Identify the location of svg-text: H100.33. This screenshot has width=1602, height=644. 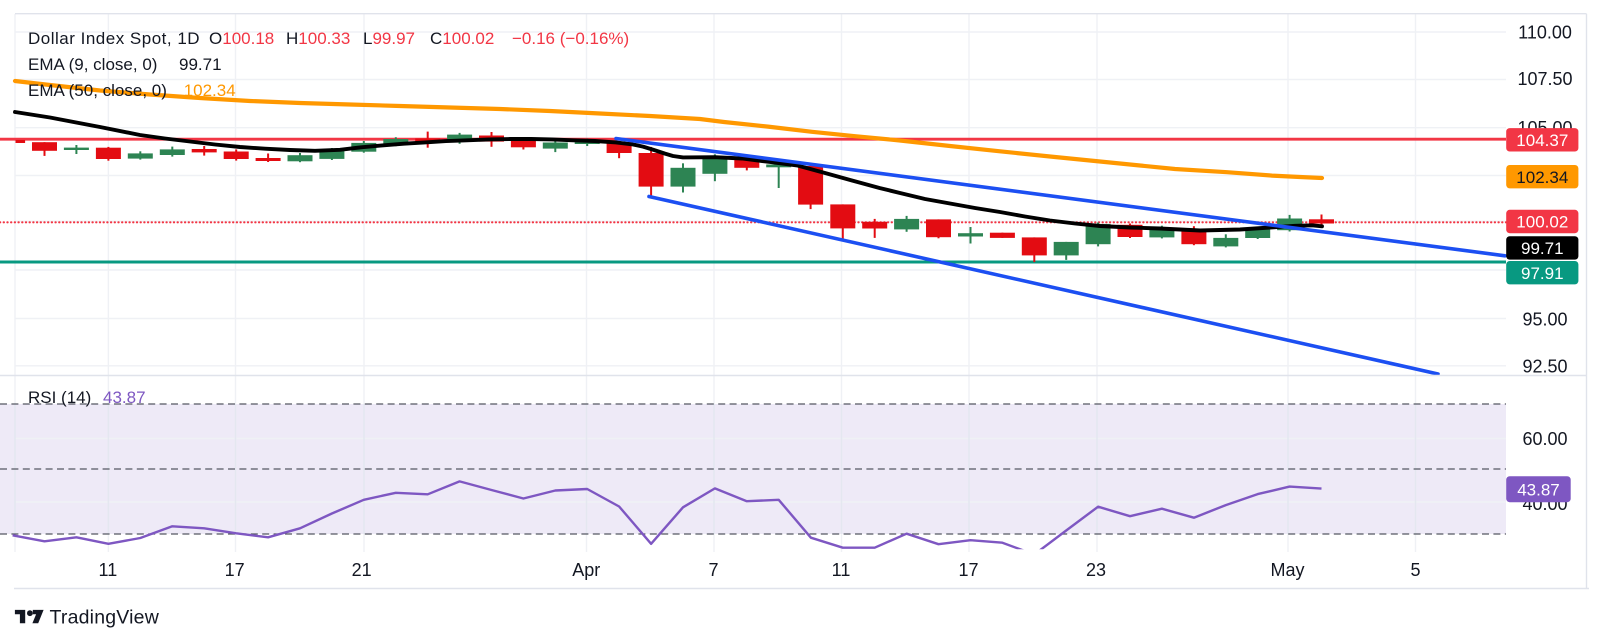
(318, 38).